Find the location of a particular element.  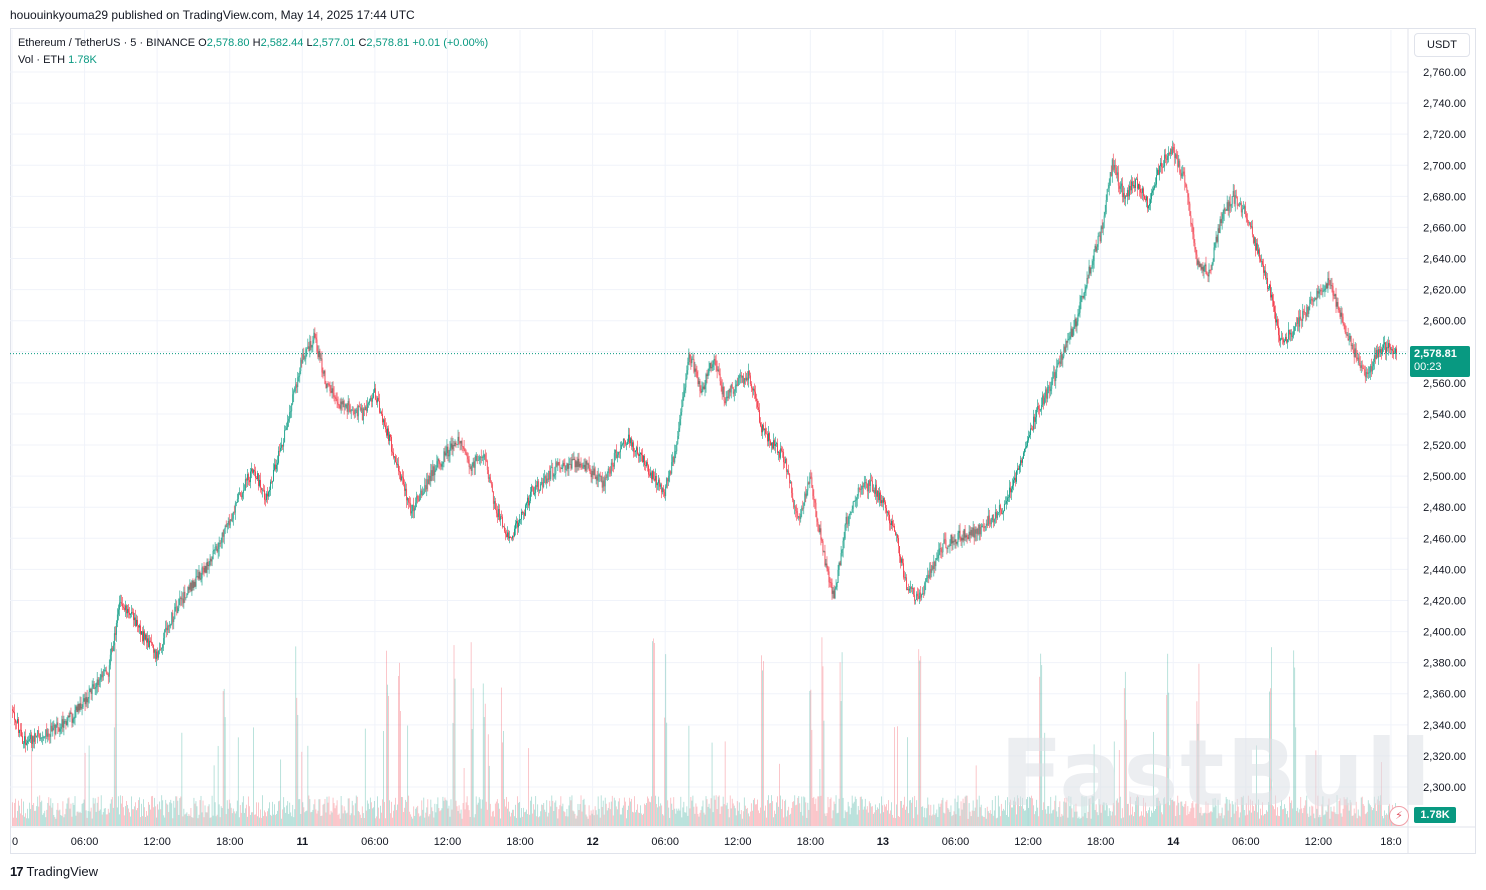

lightning-icon: ⚡ is located at coordinates (1399, 816).